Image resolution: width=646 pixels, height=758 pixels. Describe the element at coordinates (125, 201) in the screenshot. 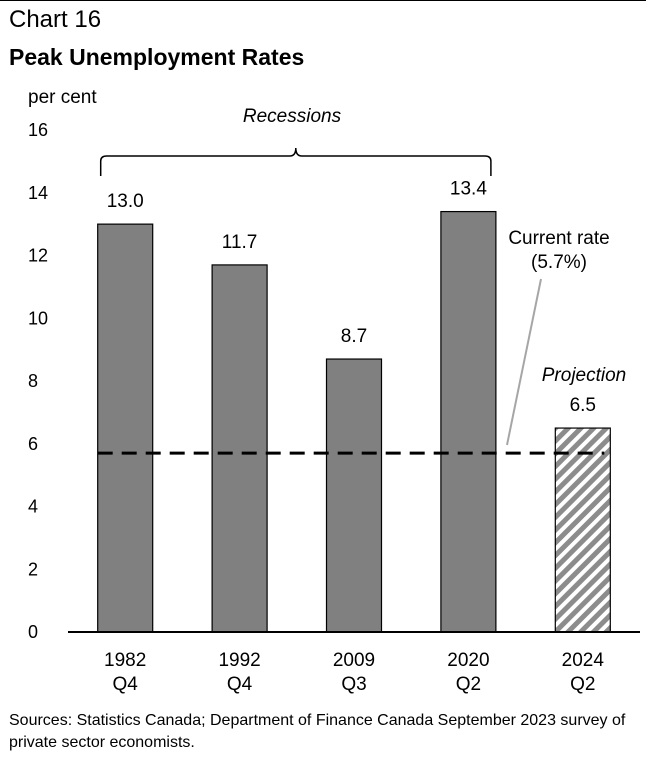

I see `bar-value-label: 13.0` at that location.